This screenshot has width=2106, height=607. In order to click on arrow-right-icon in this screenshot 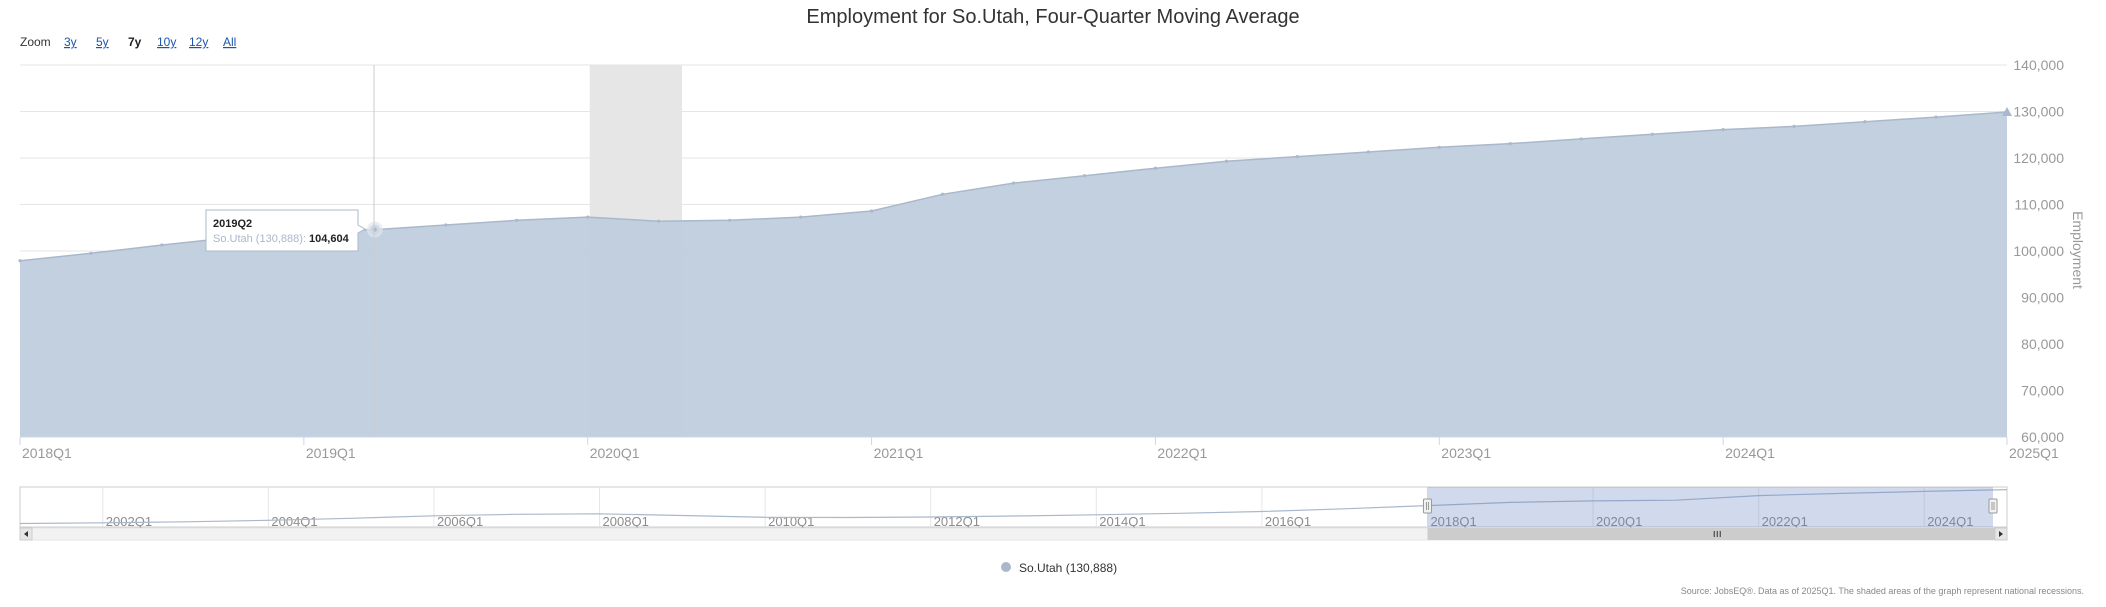, I will do `click(2001, 534)`.